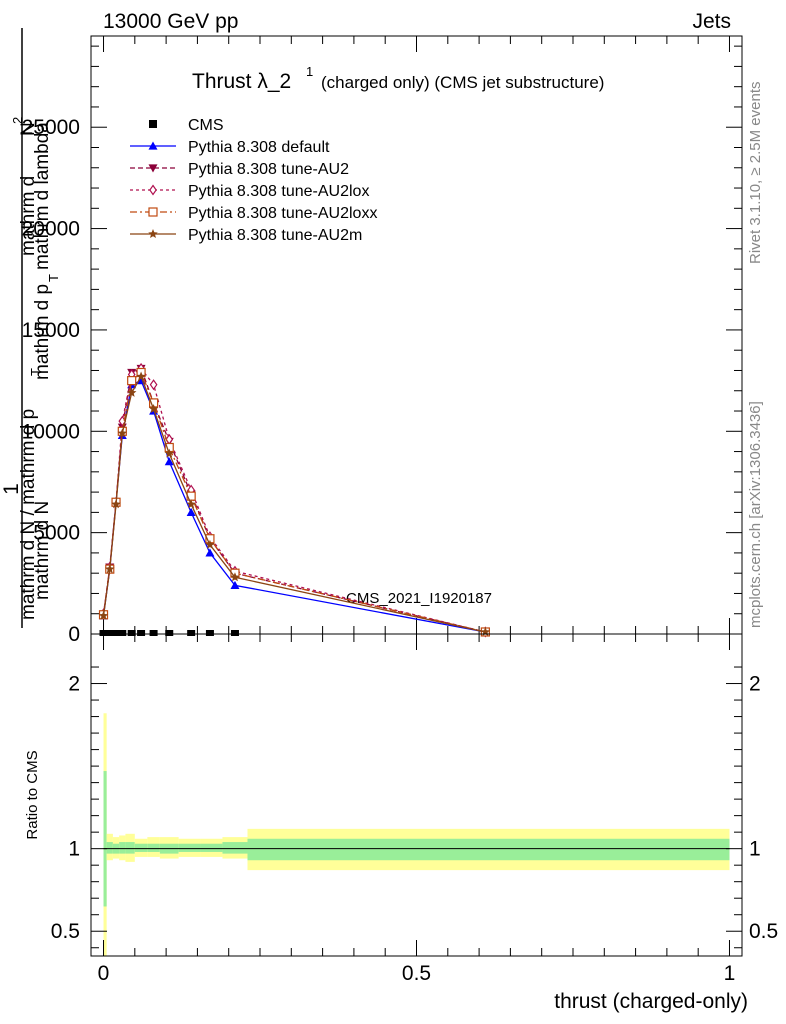 The width and height of the screenshot is (786, 1024). What do you see at coordinates (74, 849) in the screenshot?
I see `ratio-y-tick-label: 1` at bounding box center [74, 849].